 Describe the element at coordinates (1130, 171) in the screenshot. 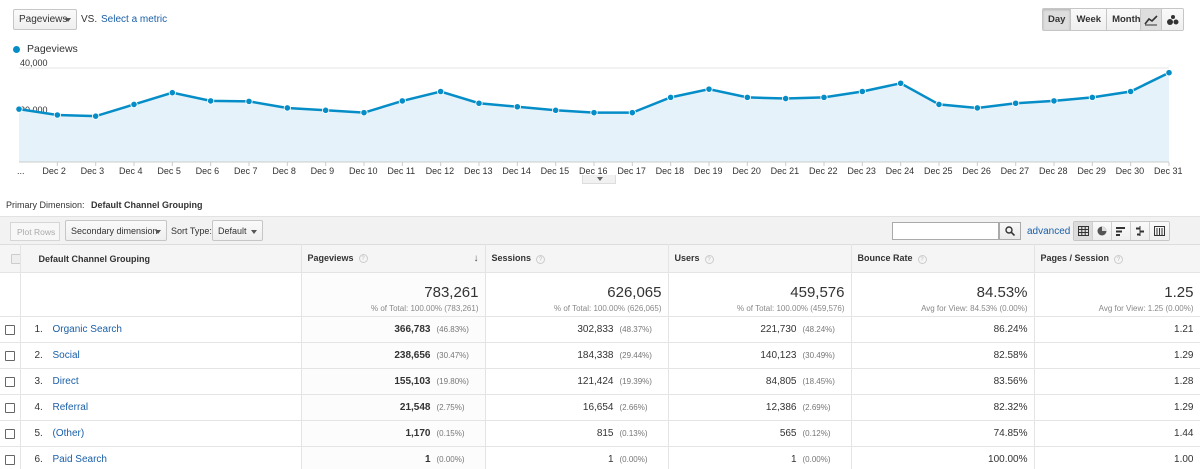

I see `x-tick-label: Dec 30` at that location.